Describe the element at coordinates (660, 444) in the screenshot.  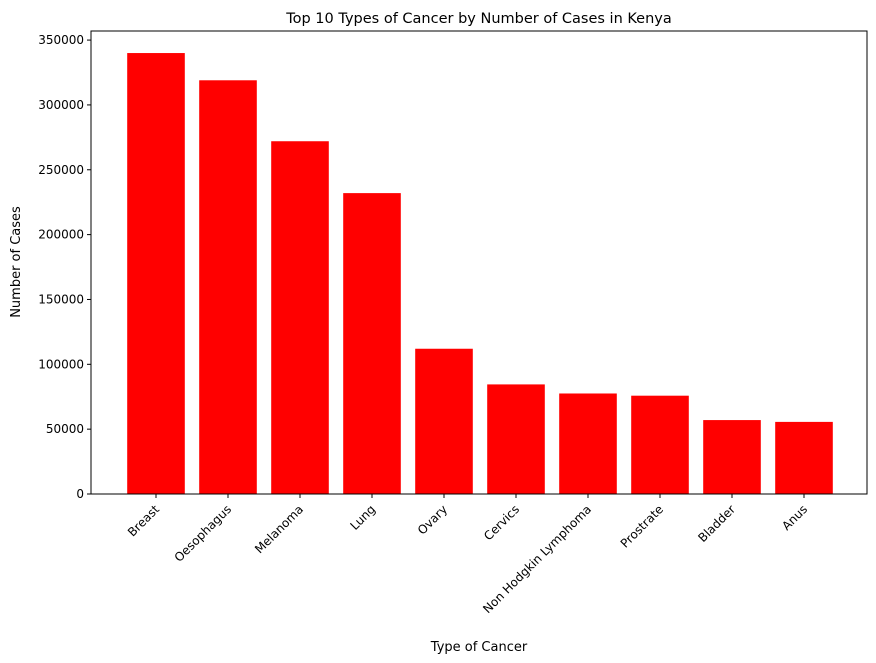
I see `bar-prostrate` at that location.